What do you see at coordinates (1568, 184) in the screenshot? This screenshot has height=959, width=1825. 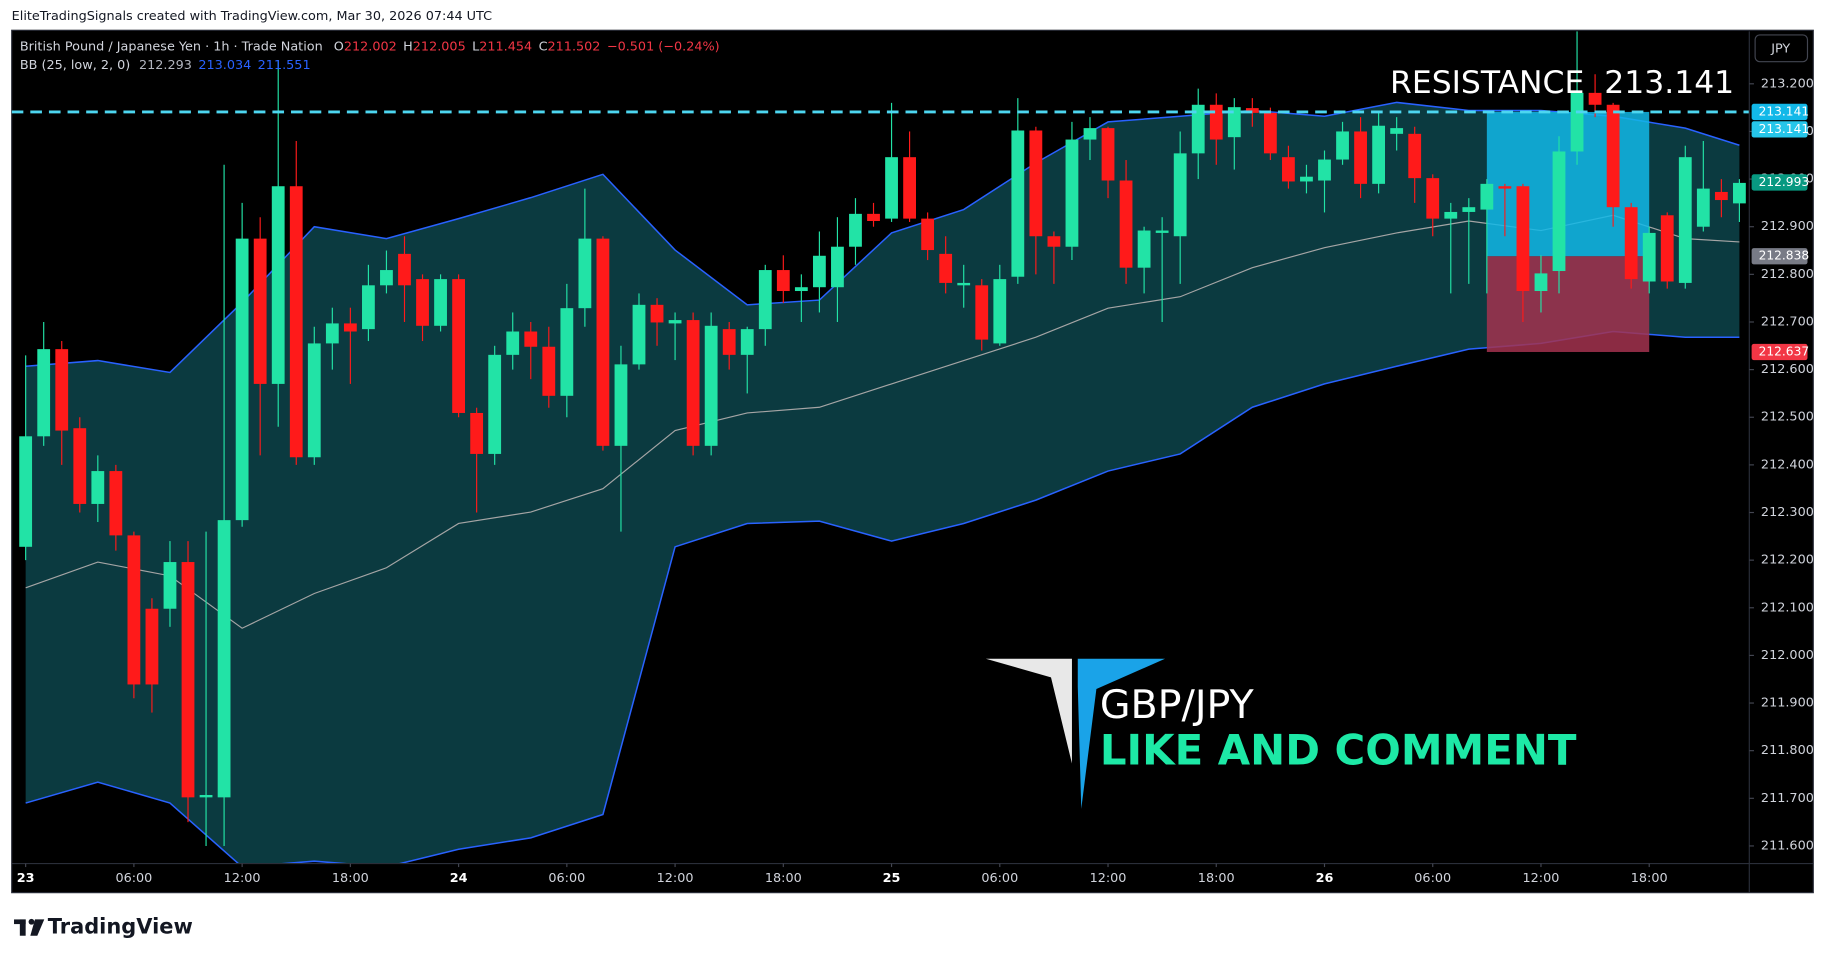 I see `position-profit` at bounding box center [1568, 184].